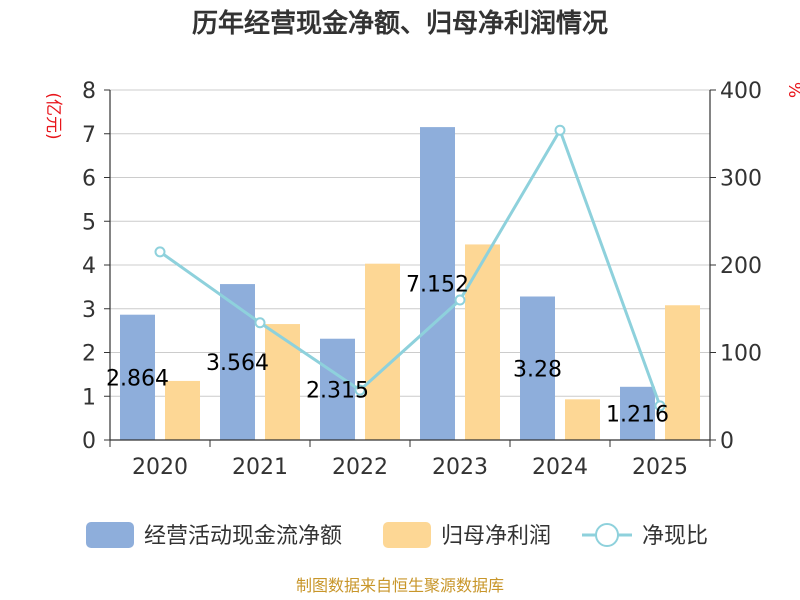  What do you see at coordinates (460, 467) in the screenshot?
I see `x-tick-label: 2023` at bounding box center [460, 467].